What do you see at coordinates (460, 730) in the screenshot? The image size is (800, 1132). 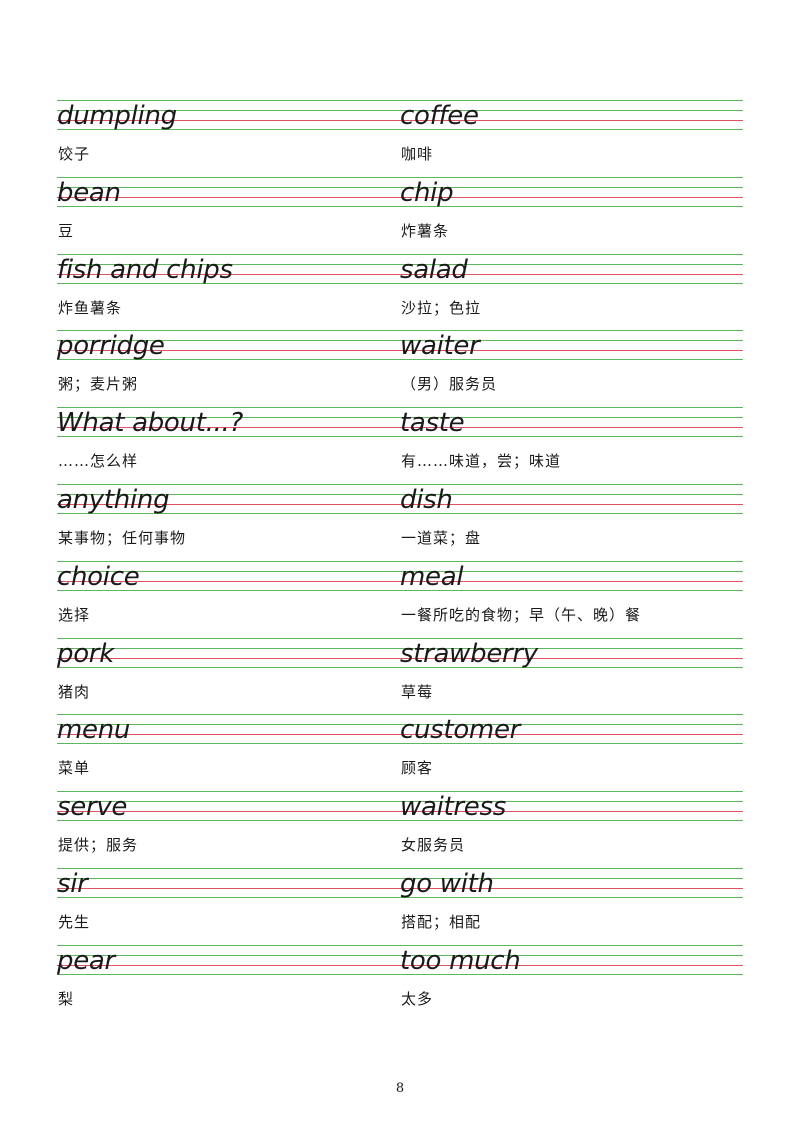 I see `english-word: customer` at bounding box center [460, 730].